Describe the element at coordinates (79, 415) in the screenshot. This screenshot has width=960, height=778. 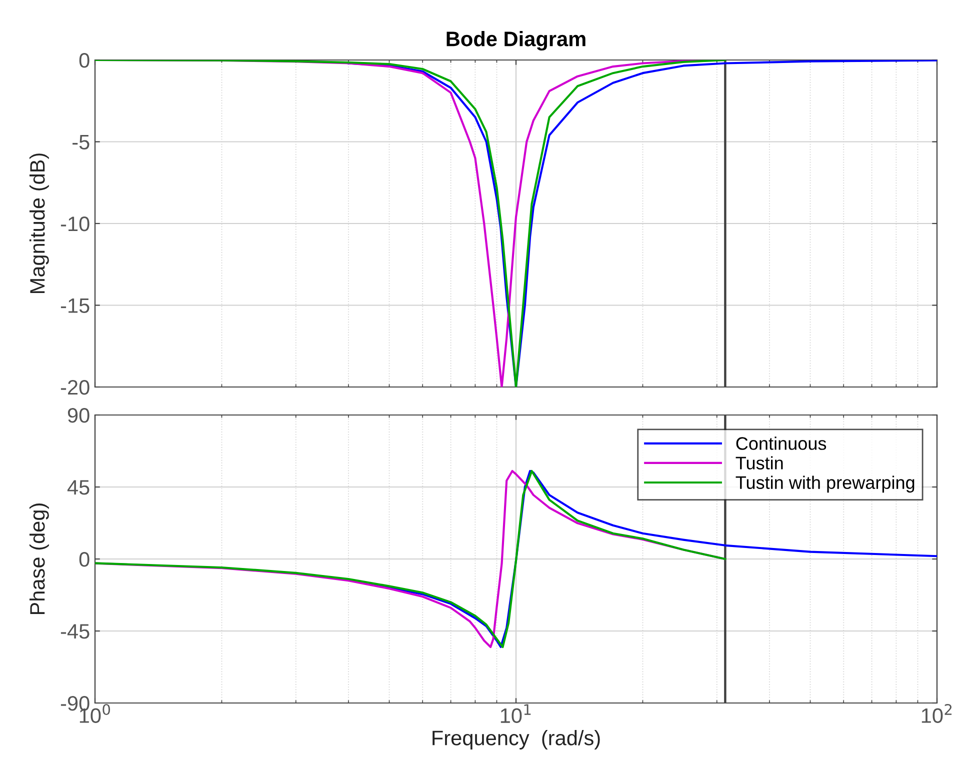
I see `y-tick-label: 90` at that location.